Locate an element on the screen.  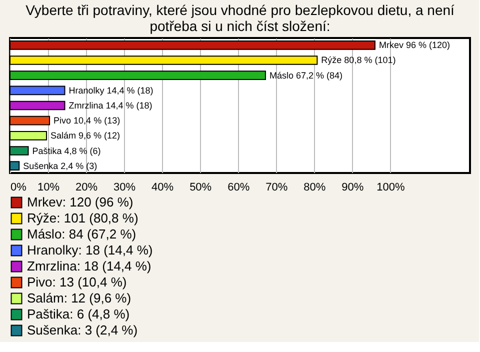
legend-label: Máslo: 84 (67,2 %) is located at coordinates (81, 234).